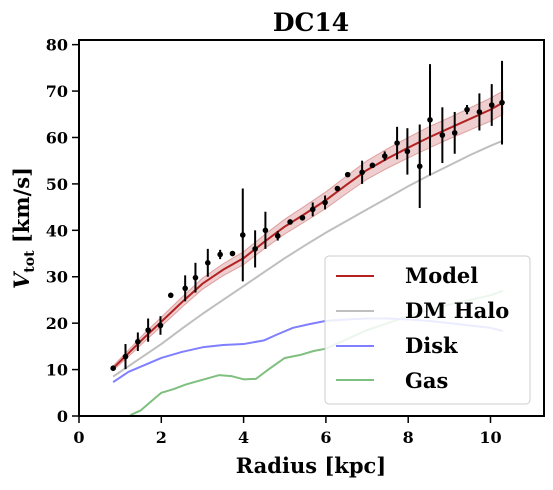 This screenshot has height=490, width=553. What do you see at coordinates (408, 437) in the screenshot?
I see `x-tick-label: 8` at bounding box center [408, 437].